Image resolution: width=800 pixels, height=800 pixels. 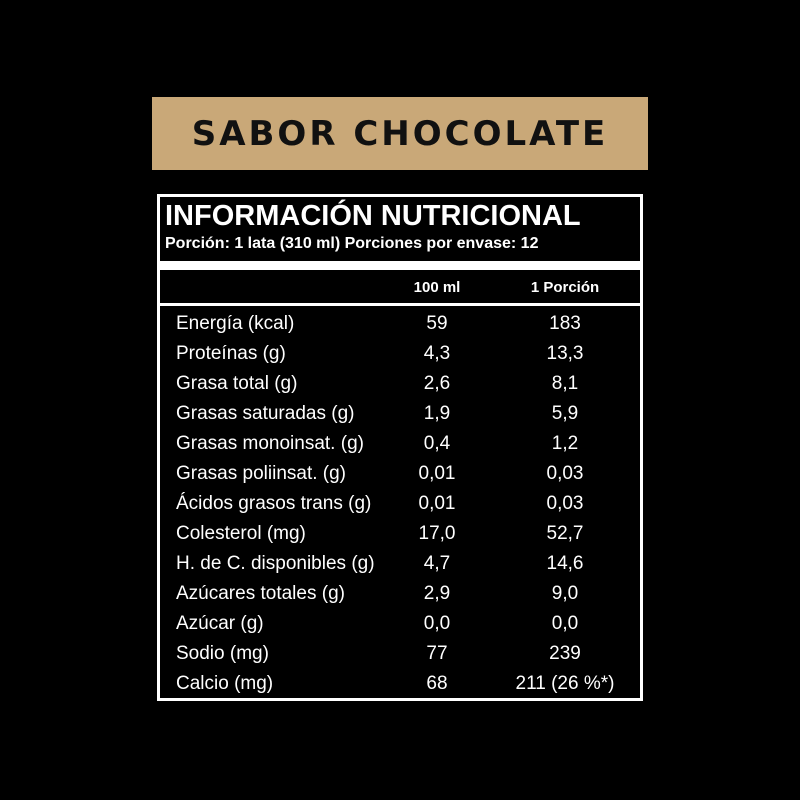 What do you see at coordinates (400, 564) in the screenshot?
I see `table-row: H. de C. disponibles (g) 4,7 14,6` at bounding box center [400, 564].